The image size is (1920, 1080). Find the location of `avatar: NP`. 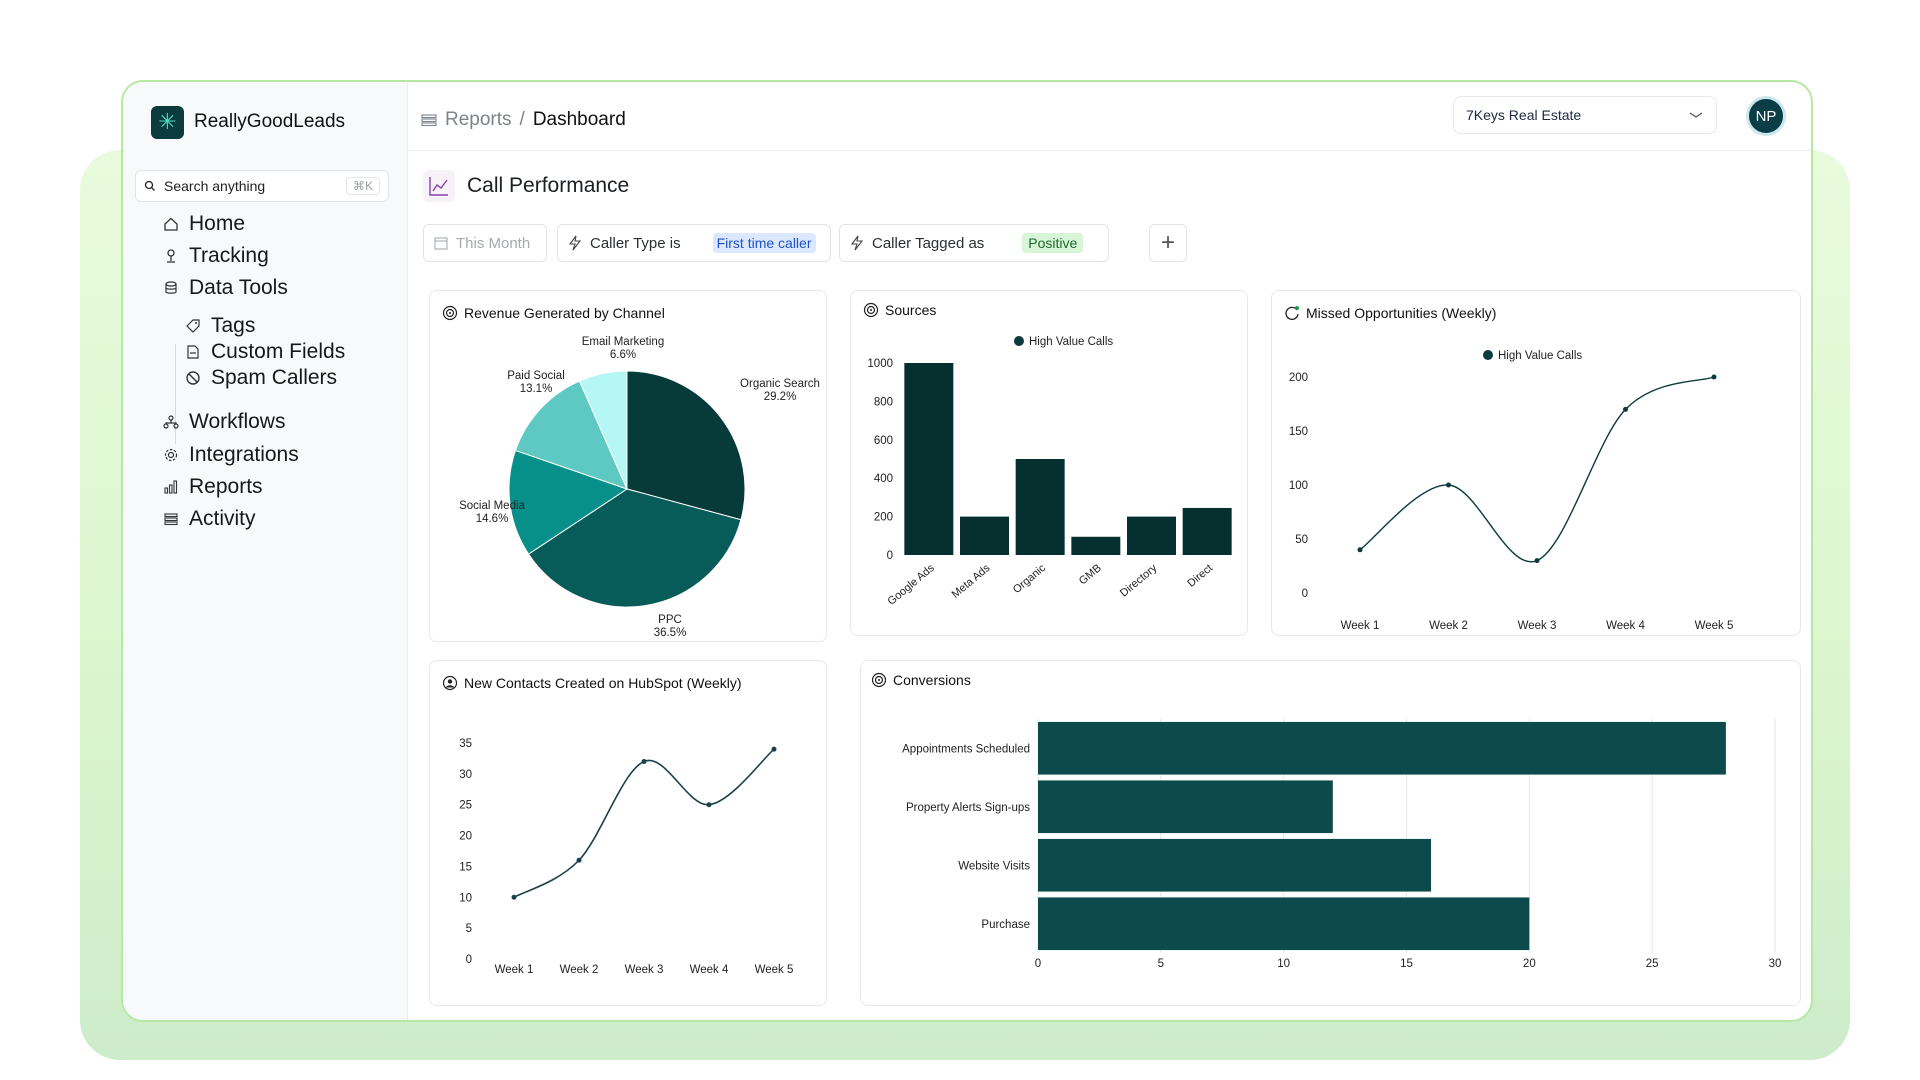

avatar: NP is located at coordinates (1766, 116).